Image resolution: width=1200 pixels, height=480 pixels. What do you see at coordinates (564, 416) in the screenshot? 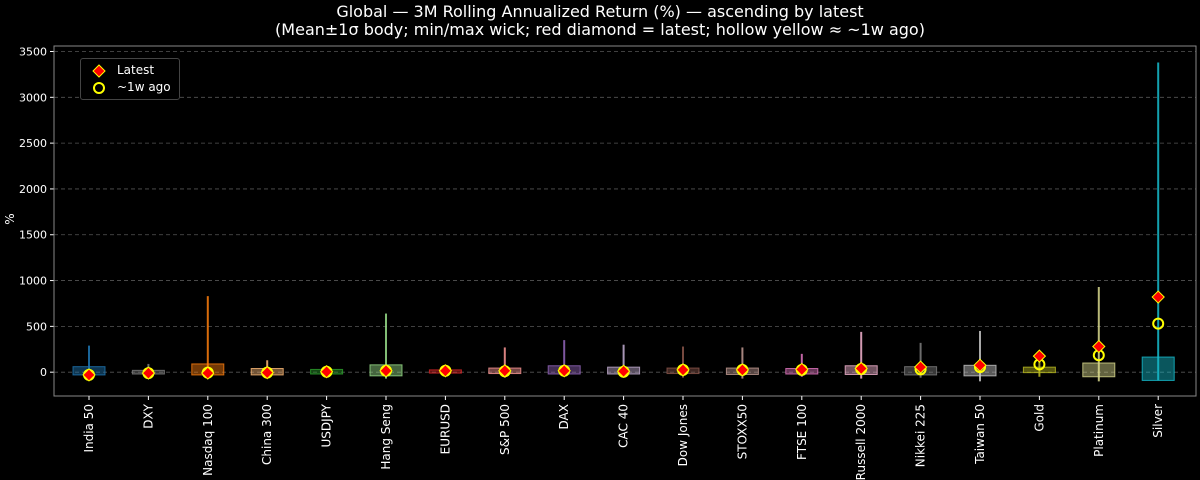
I see `x-tick-label: DAX` at bounding box center [564, 416].